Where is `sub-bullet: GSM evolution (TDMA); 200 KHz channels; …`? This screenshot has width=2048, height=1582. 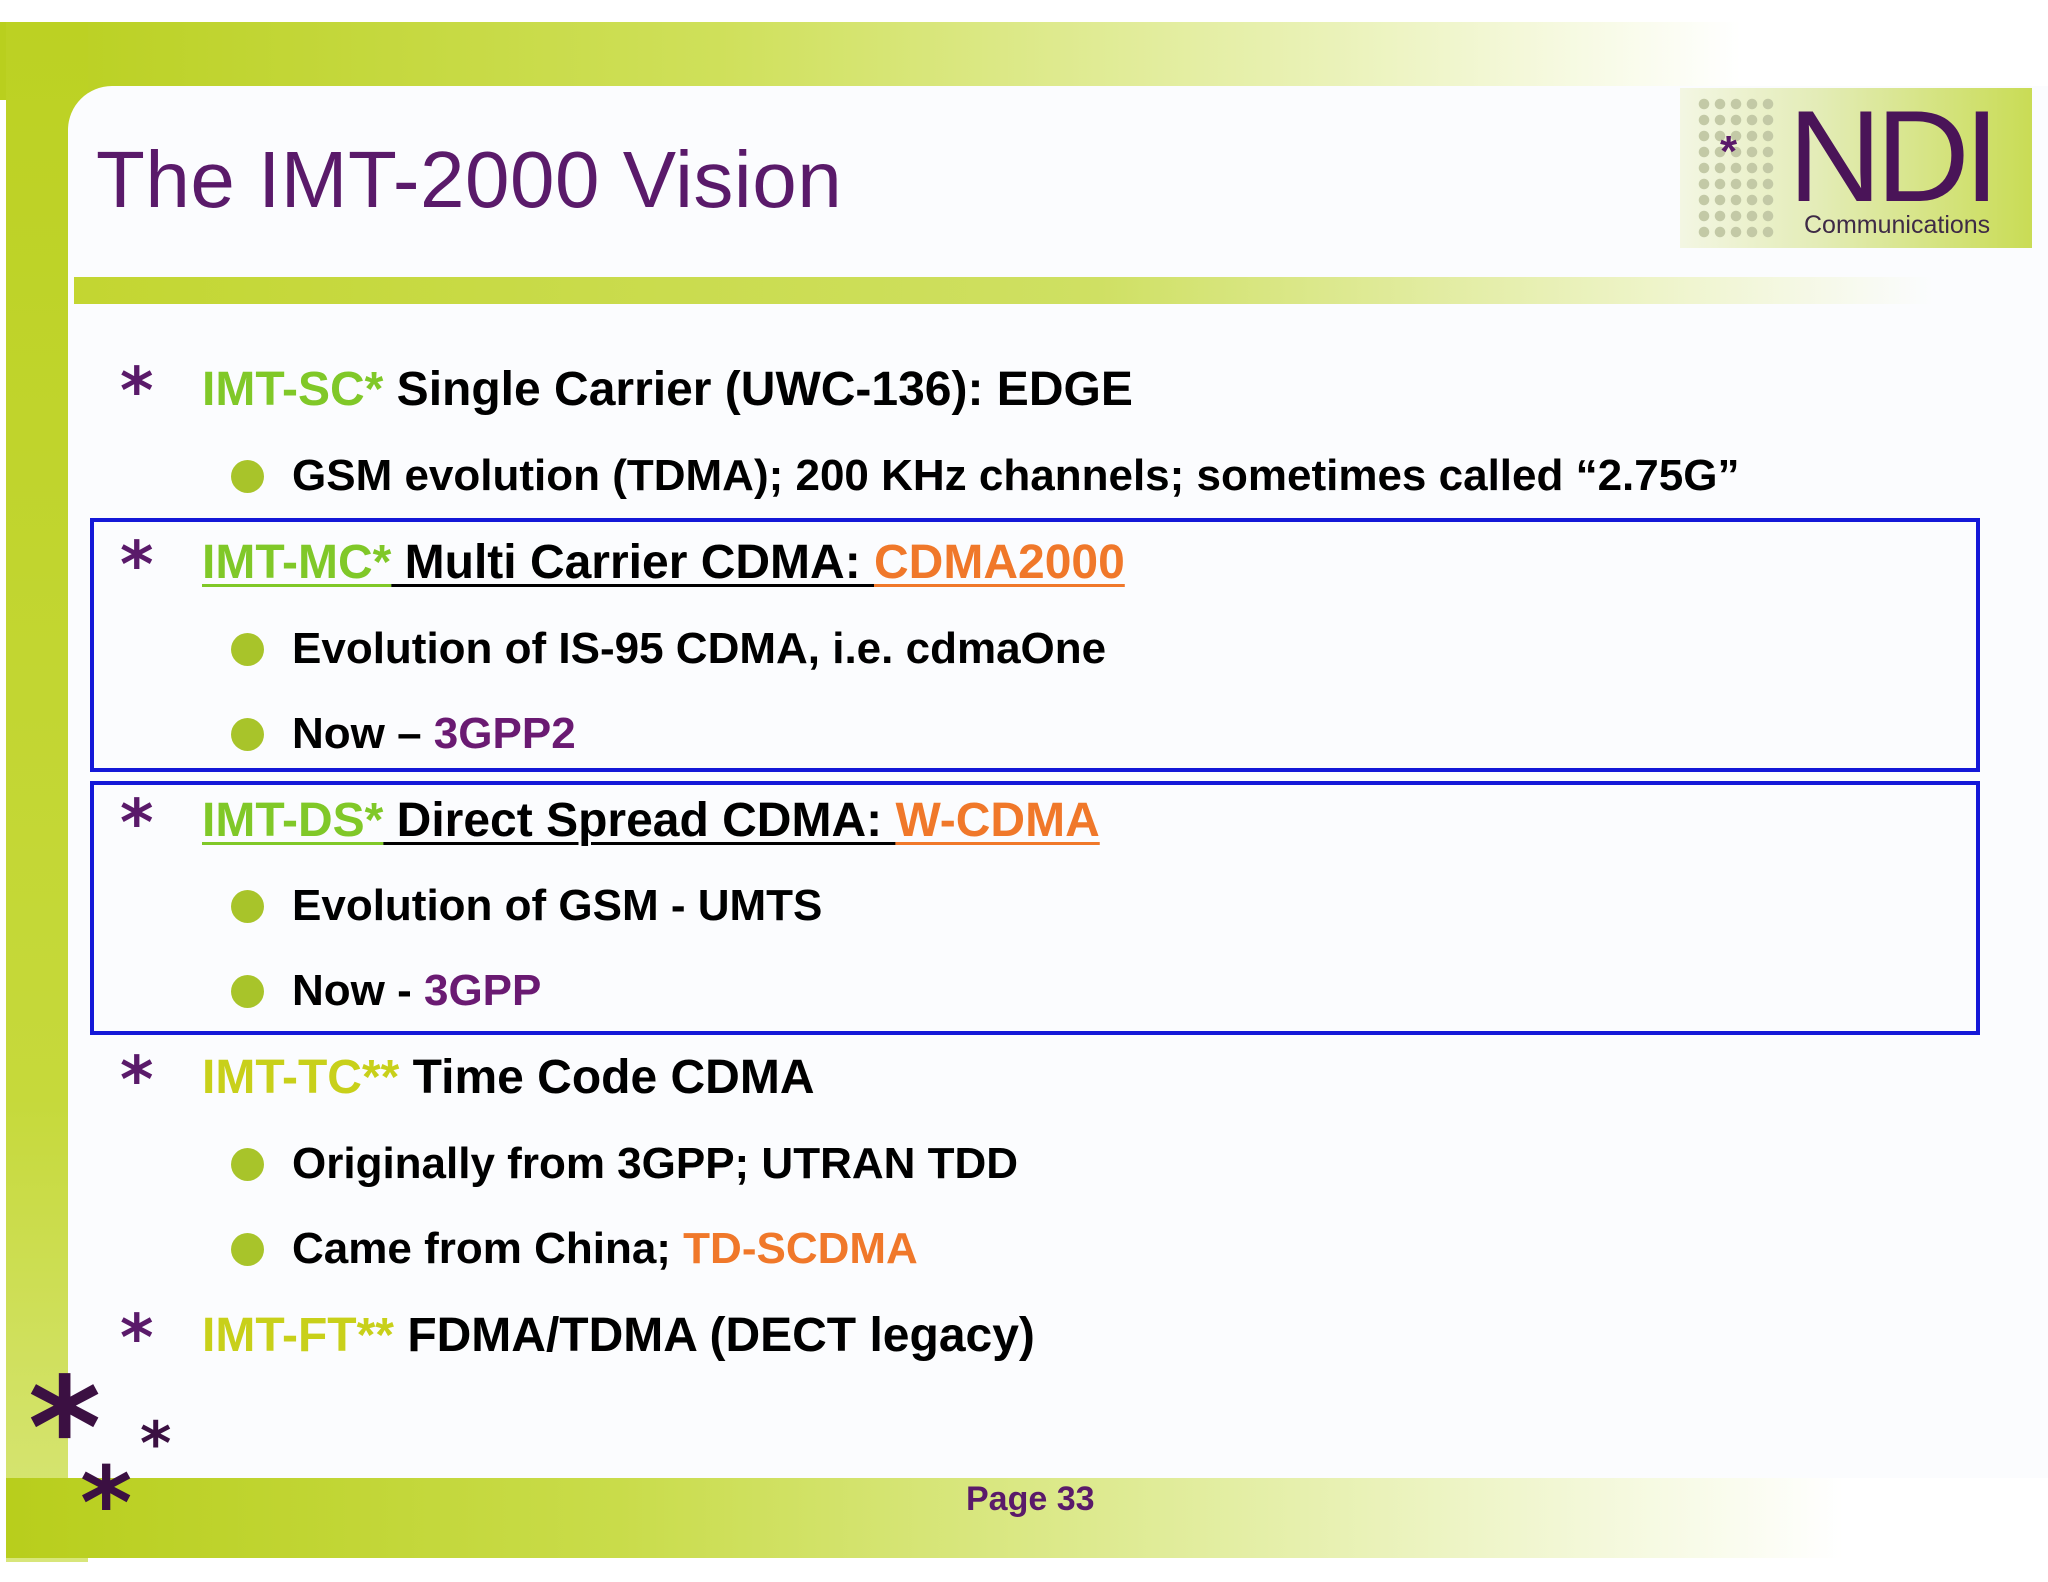
sub-bullet: GSM evolution (TDMA); 200 KHz channels; … is located at coordinates (1015, 476).